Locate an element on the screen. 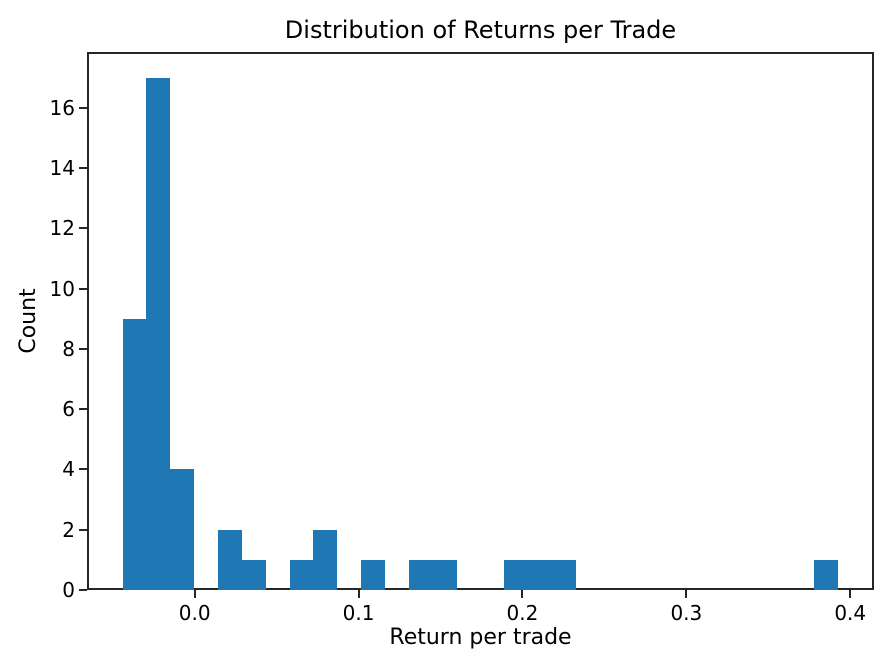  y-tick-label: 14 is located at coordinates (62, 168).